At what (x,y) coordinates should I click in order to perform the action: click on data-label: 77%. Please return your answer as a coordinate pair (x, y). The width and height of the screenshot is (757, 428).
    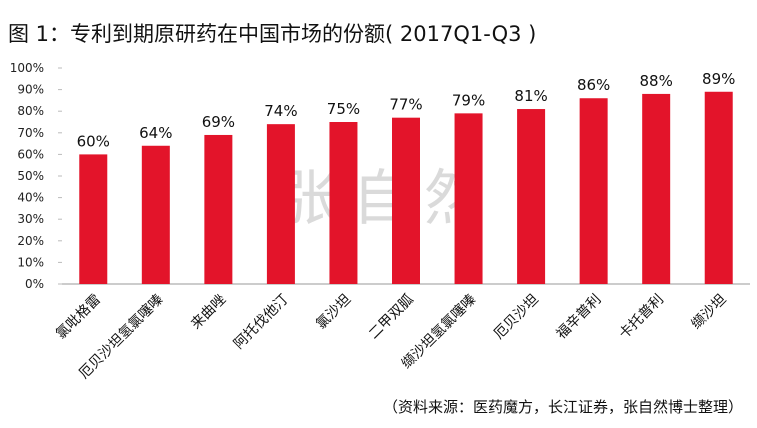
    Looking at the image, I should click on (405, 105).